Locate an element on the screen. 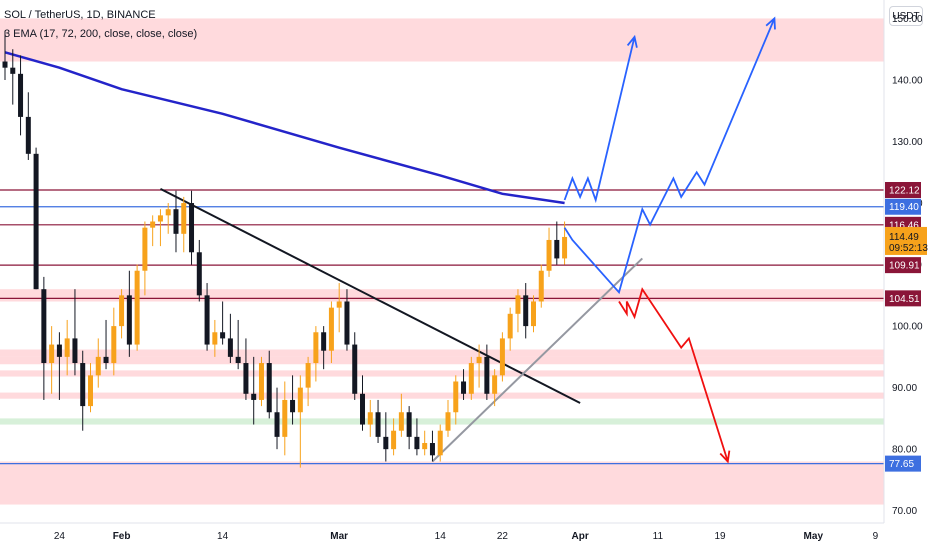 The width and height of the screenshot is (932, 550). y-tick-label: 80.00 is located at coordinates (904, 450).